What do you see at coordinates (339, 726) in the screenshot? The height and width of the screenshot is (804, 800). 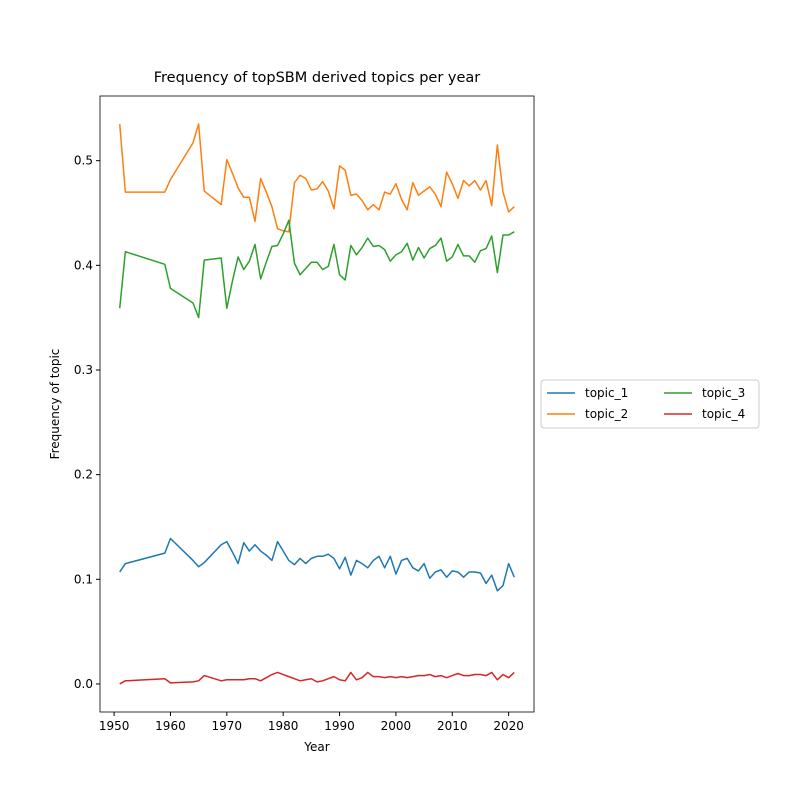 I see `x-tick-label: 1990` at bounding box center [339, 726].